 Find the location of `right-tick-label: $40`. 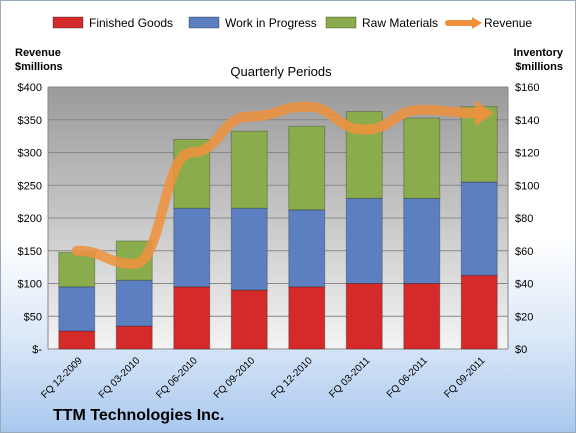

right-tick-label: $40 is located at coordinates (524, 285).